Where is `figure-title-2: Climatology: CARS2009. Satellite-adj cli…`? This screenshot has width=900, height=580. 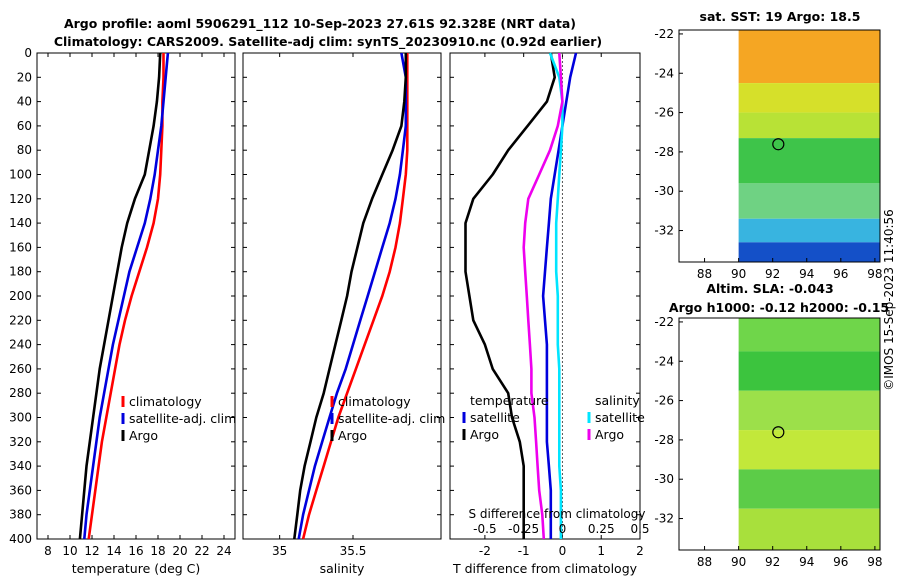 figure-title-2: Climatology: CARS2009. Satellite-adj cli… is located at coordinates (328, 42).